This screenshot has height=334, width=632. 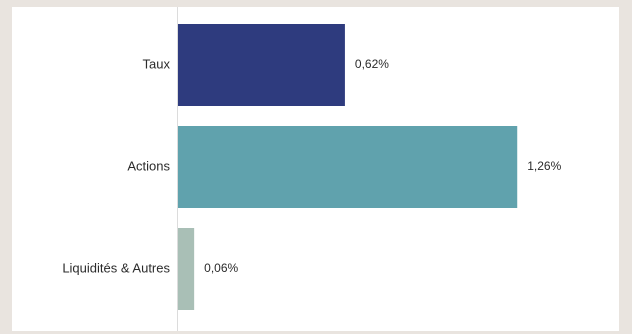 I want to click on value-label-1: 1,26%, so click(x=544, y=166).